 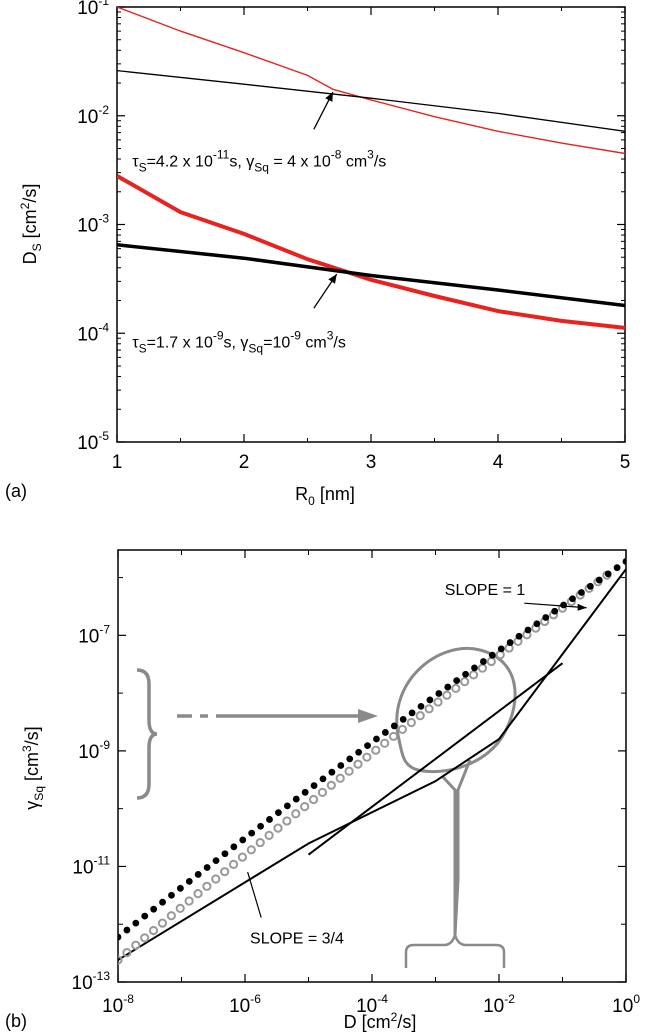 I want to click on annotation-text-a-1: τS=4.2 x 10-11s, γSq = 4 x 10-8 cm3/s, so click(x=259, y=161).